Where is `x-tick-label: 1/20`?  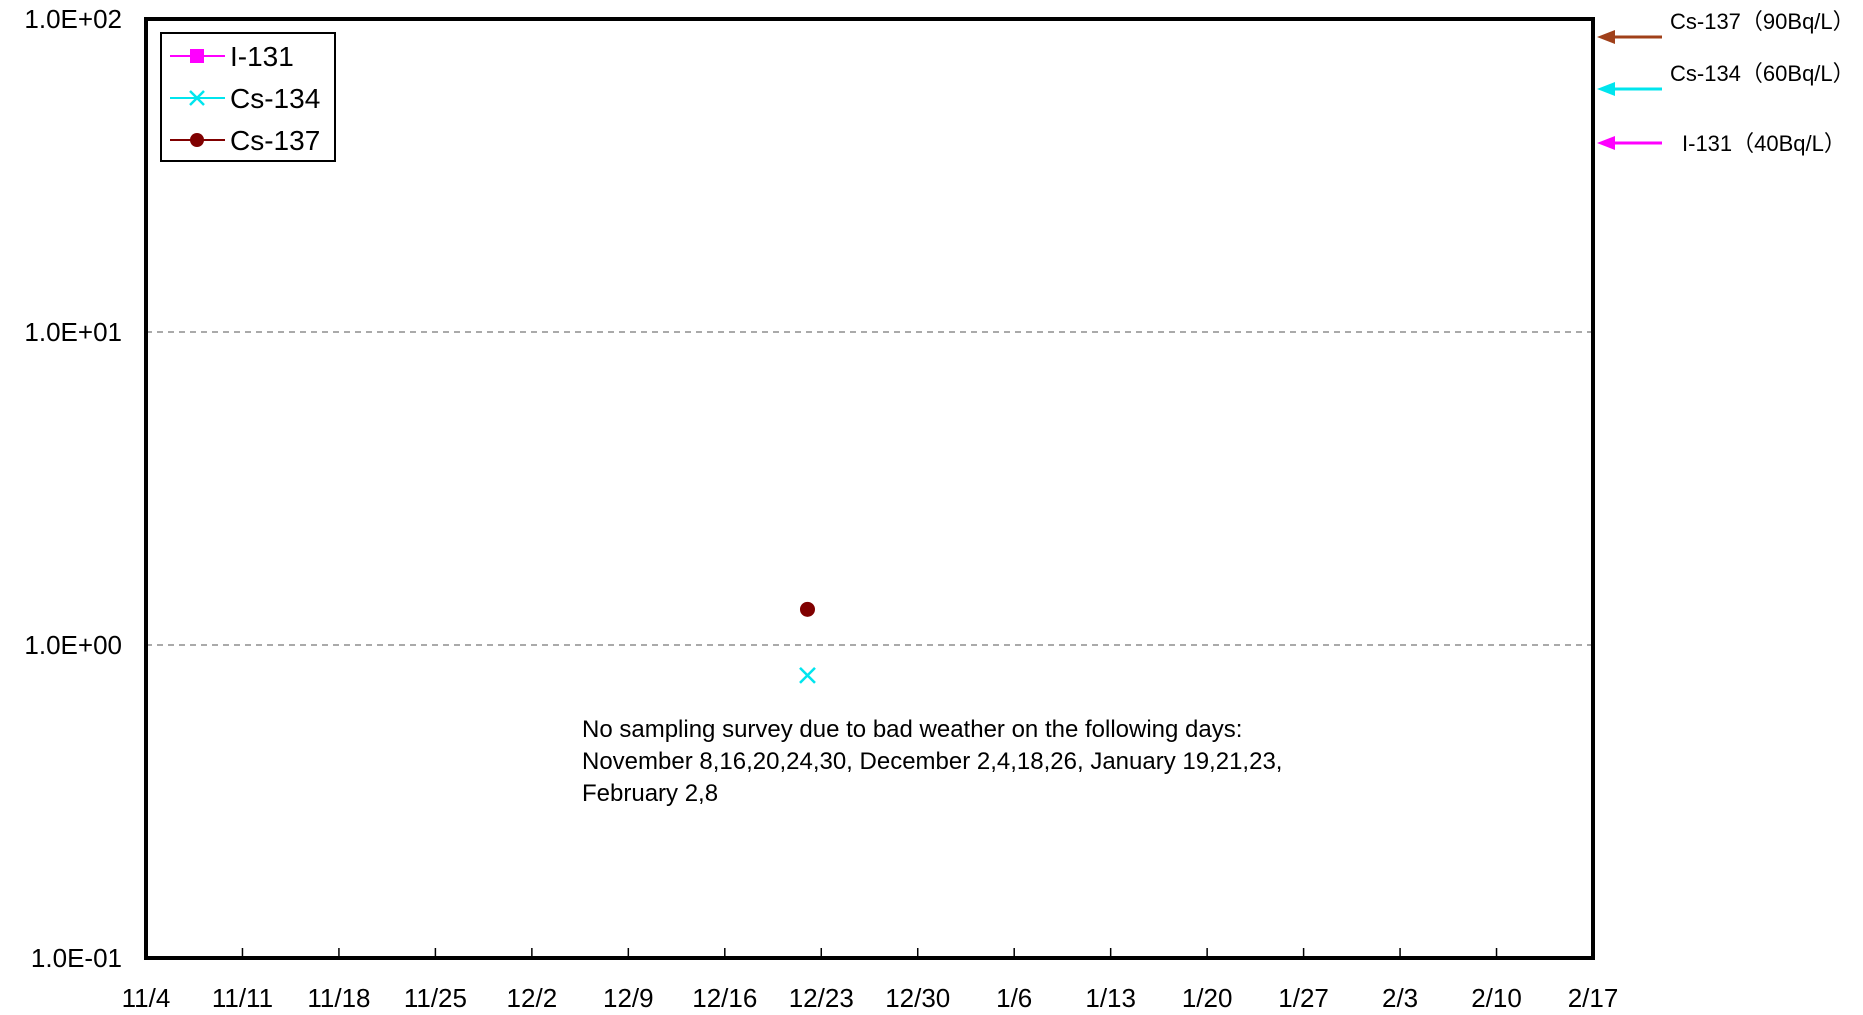
x-tick-label: 1/20 is located at coordinates (1207, 998).